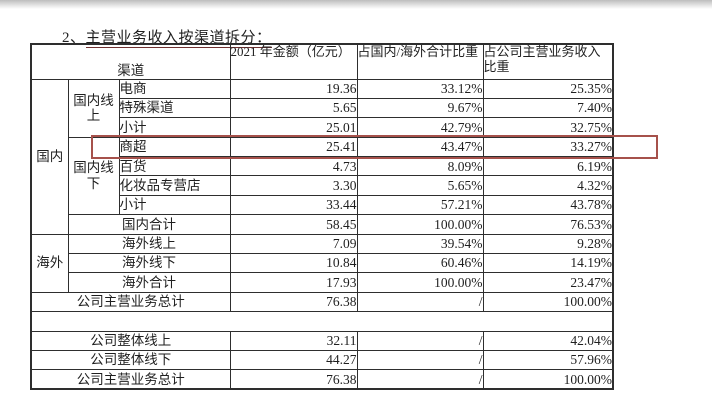 This screenshot has width=712, height=413. I want to click on row-overall-online: 公司整体线上 32.11 / 42.04%, so click(322, 340).